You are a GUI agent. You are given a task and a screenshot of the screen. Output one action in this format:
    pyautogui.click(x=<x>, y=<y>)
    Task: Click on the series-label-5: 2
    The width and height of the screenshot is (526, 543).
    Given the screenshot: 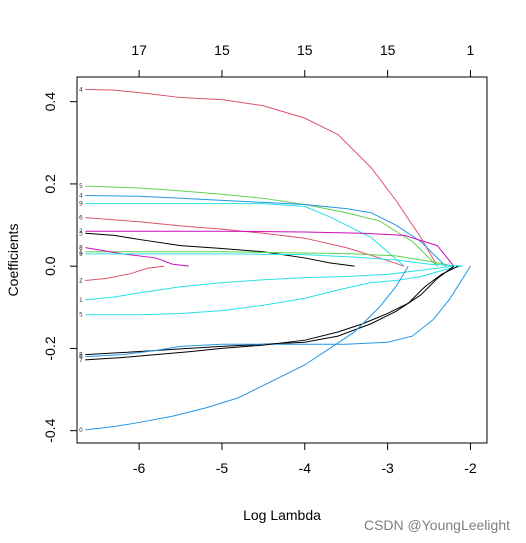 What is the action you would take?
    pyautogui.click(x=81, y=231)
    